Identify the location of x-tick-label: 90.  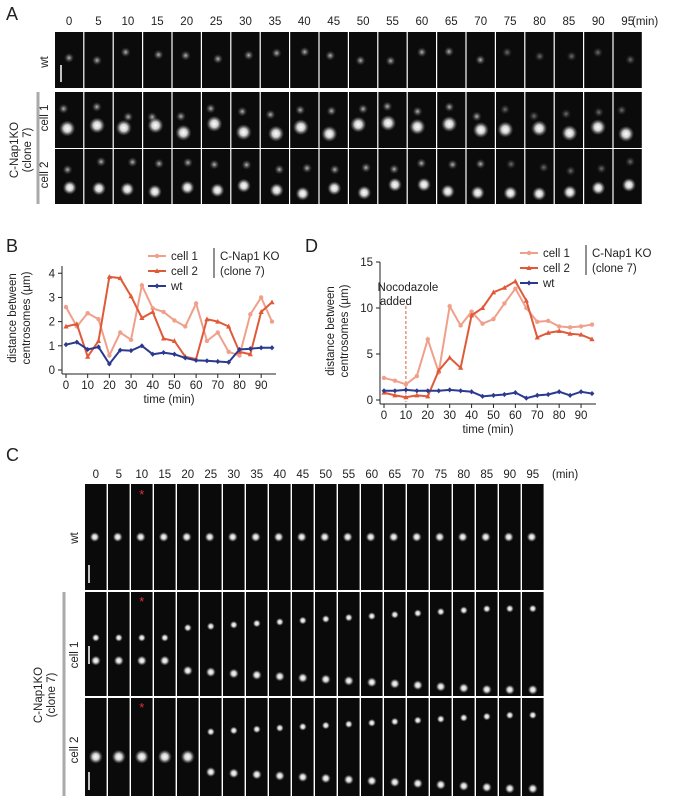
(581, 416).